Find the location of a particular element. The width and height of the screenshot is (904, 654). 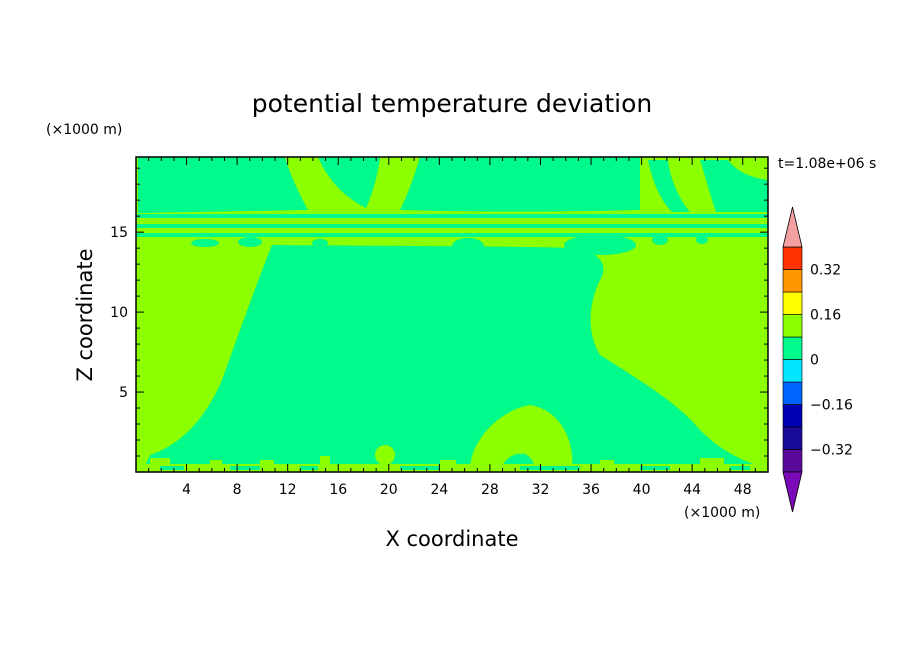

x-tick-label: 24 is located at coordinates (439, 490).